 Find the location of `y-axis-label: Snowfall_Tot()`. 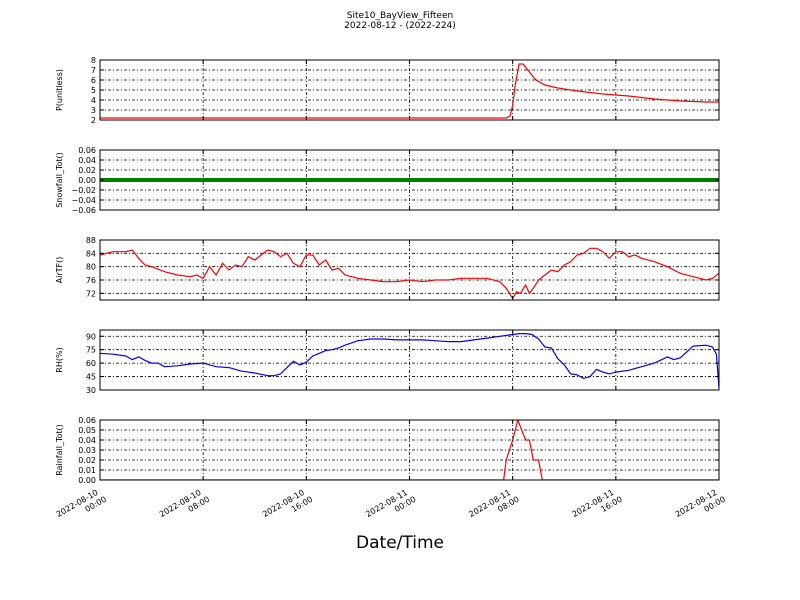

y-axis-label: Snowfall_Tot() is located at coordinates (59, 180).